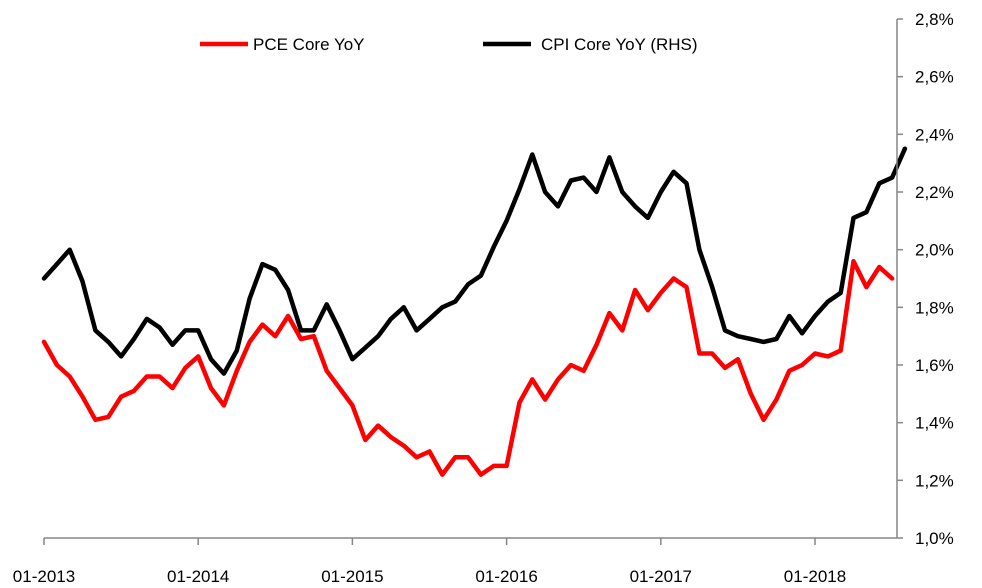  Describe the element at coordinates (934, 19) in the screenshot. I see `y-tick-label: 2,8%` at that location.